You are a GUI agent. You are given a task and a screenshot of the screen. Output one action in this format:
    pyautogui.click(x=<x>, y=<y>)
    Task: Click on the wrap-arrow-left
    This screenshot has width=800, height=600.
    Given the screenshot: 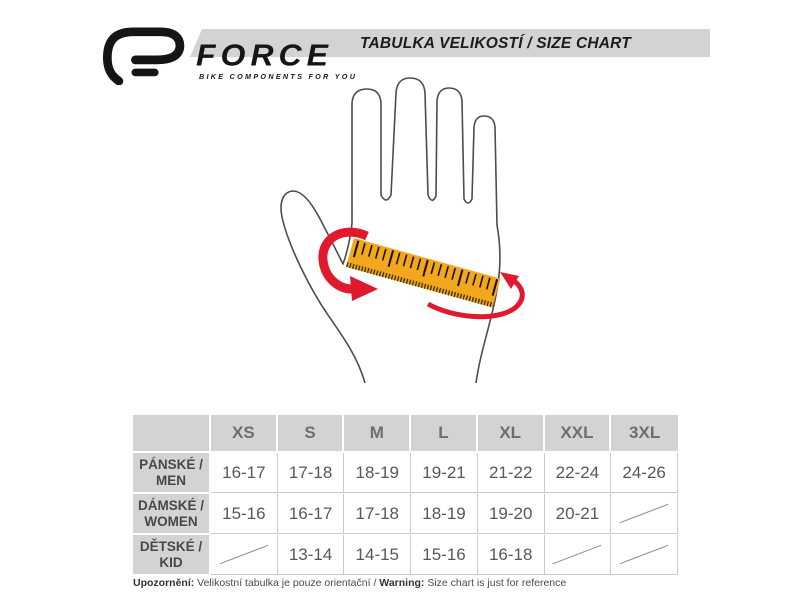 What is the action you would take?
    pyautogui.click(x=348, y=264)
    